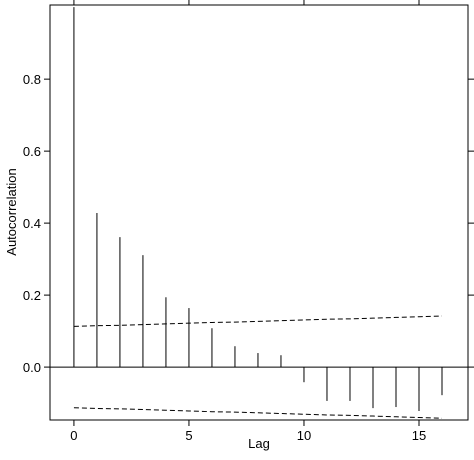  I want to click on y-tick-label: 0.8, so click(32, 79).